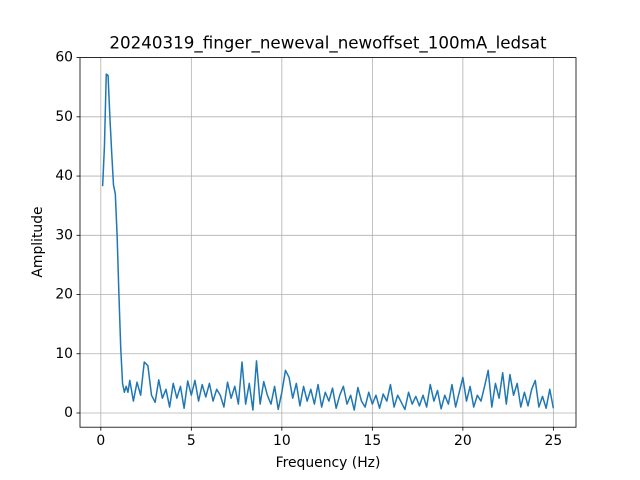 This screenshot has width=640, height=480. I want to click on y-tick-label: 50, so click(64, 117).